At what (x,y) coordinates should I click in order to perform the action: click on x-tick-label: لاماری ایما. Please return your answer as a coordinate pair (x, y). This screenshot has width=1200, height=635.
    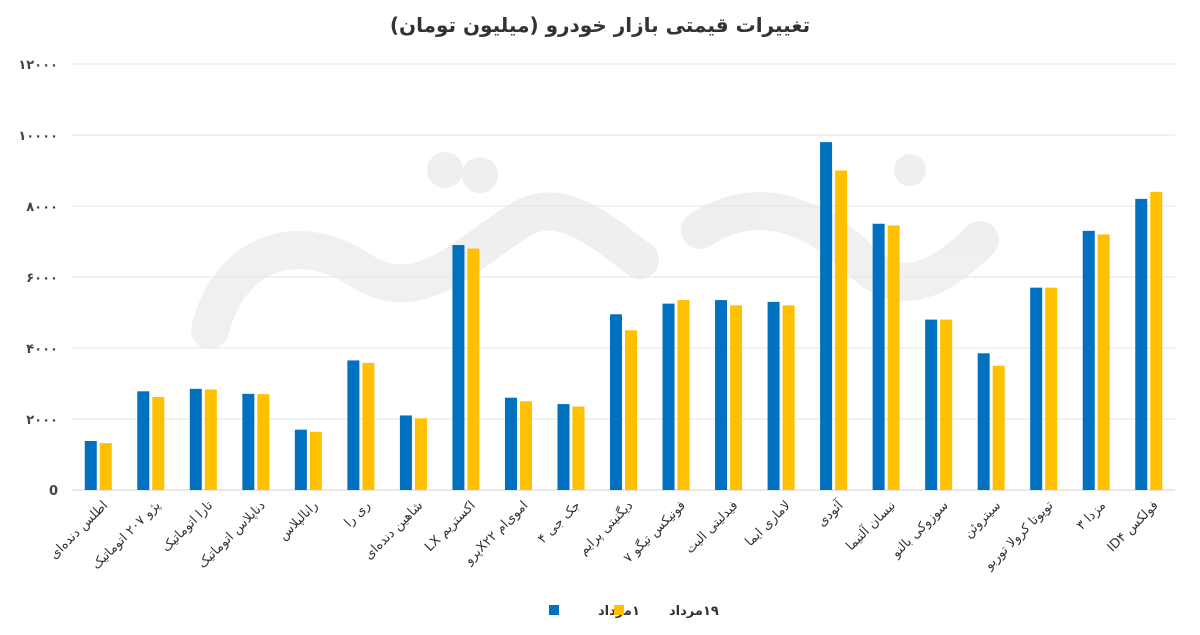
    Looking at the image, I should click on (768, 523).